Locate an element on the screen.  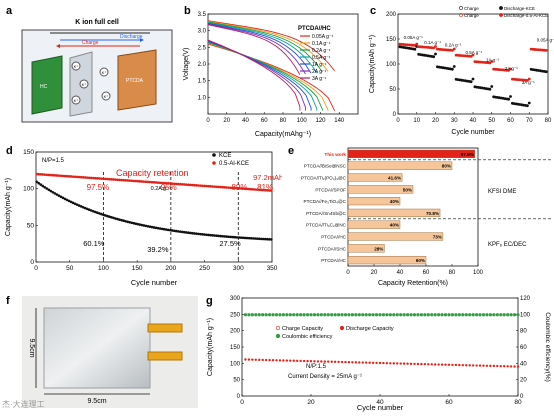
anode-label: HC is located at coordinates (44, 87).